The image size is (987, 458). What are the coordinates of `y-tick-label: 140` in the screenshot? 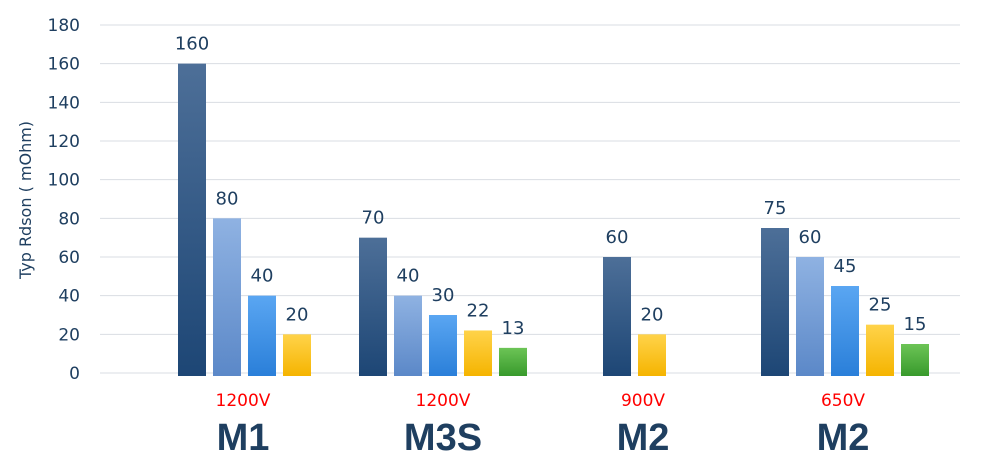 It's located at (64, 103).